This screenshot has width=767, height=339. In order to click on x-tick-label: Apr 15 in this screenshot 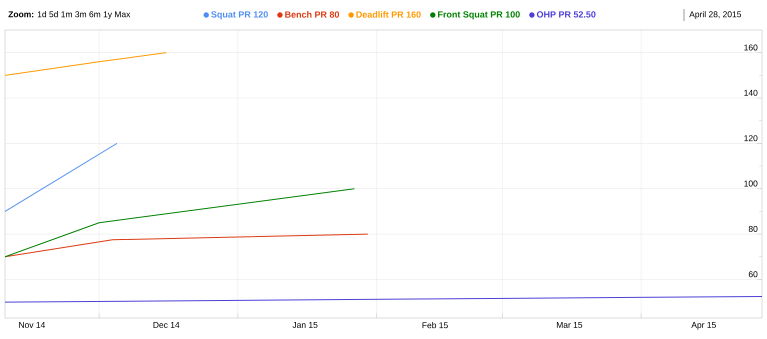, I will do `click(703, 326)`.